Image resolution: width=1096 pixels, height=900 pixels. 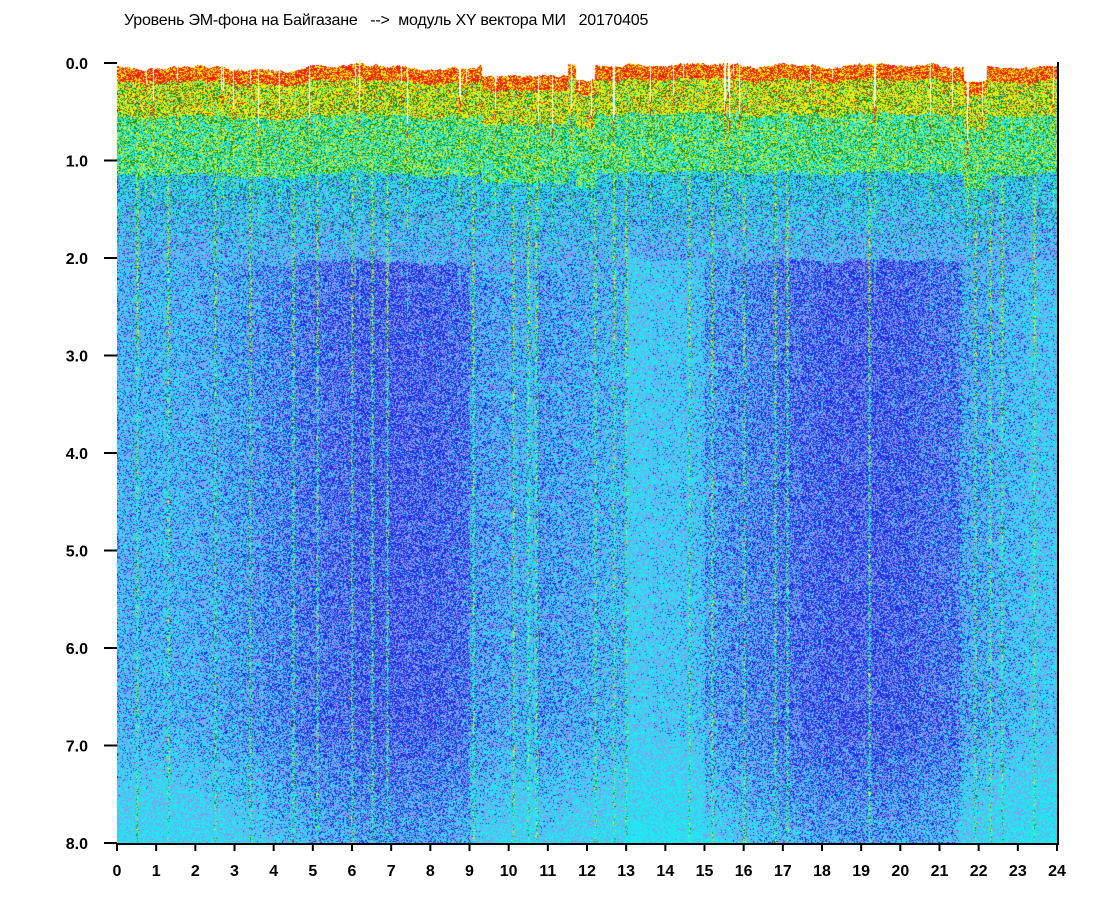 I want to click on x-tick-label: 11, so click(x=547, y=871).